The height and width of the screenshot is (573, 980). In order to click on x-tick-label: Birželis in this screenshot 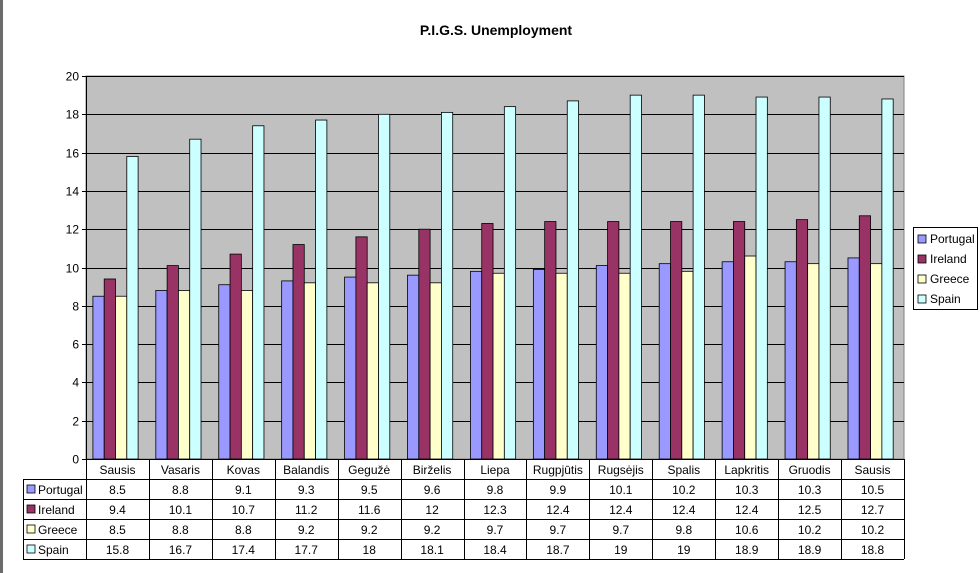, I will do `click(432, 470)`.